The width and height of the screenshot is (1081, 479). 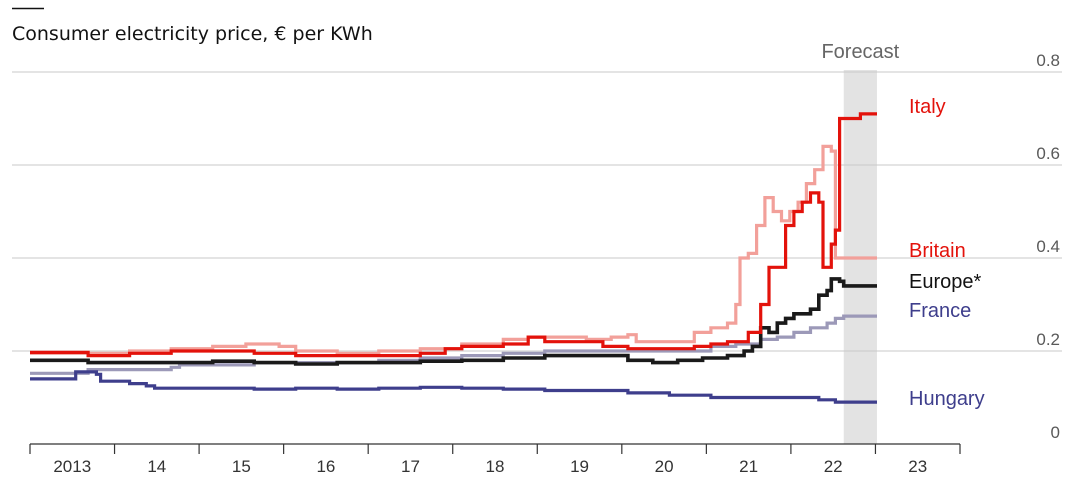 What do you see at coordinates (453, 344) in the screenshot?
I see `series-line-france` at bounding box center [453, 344].